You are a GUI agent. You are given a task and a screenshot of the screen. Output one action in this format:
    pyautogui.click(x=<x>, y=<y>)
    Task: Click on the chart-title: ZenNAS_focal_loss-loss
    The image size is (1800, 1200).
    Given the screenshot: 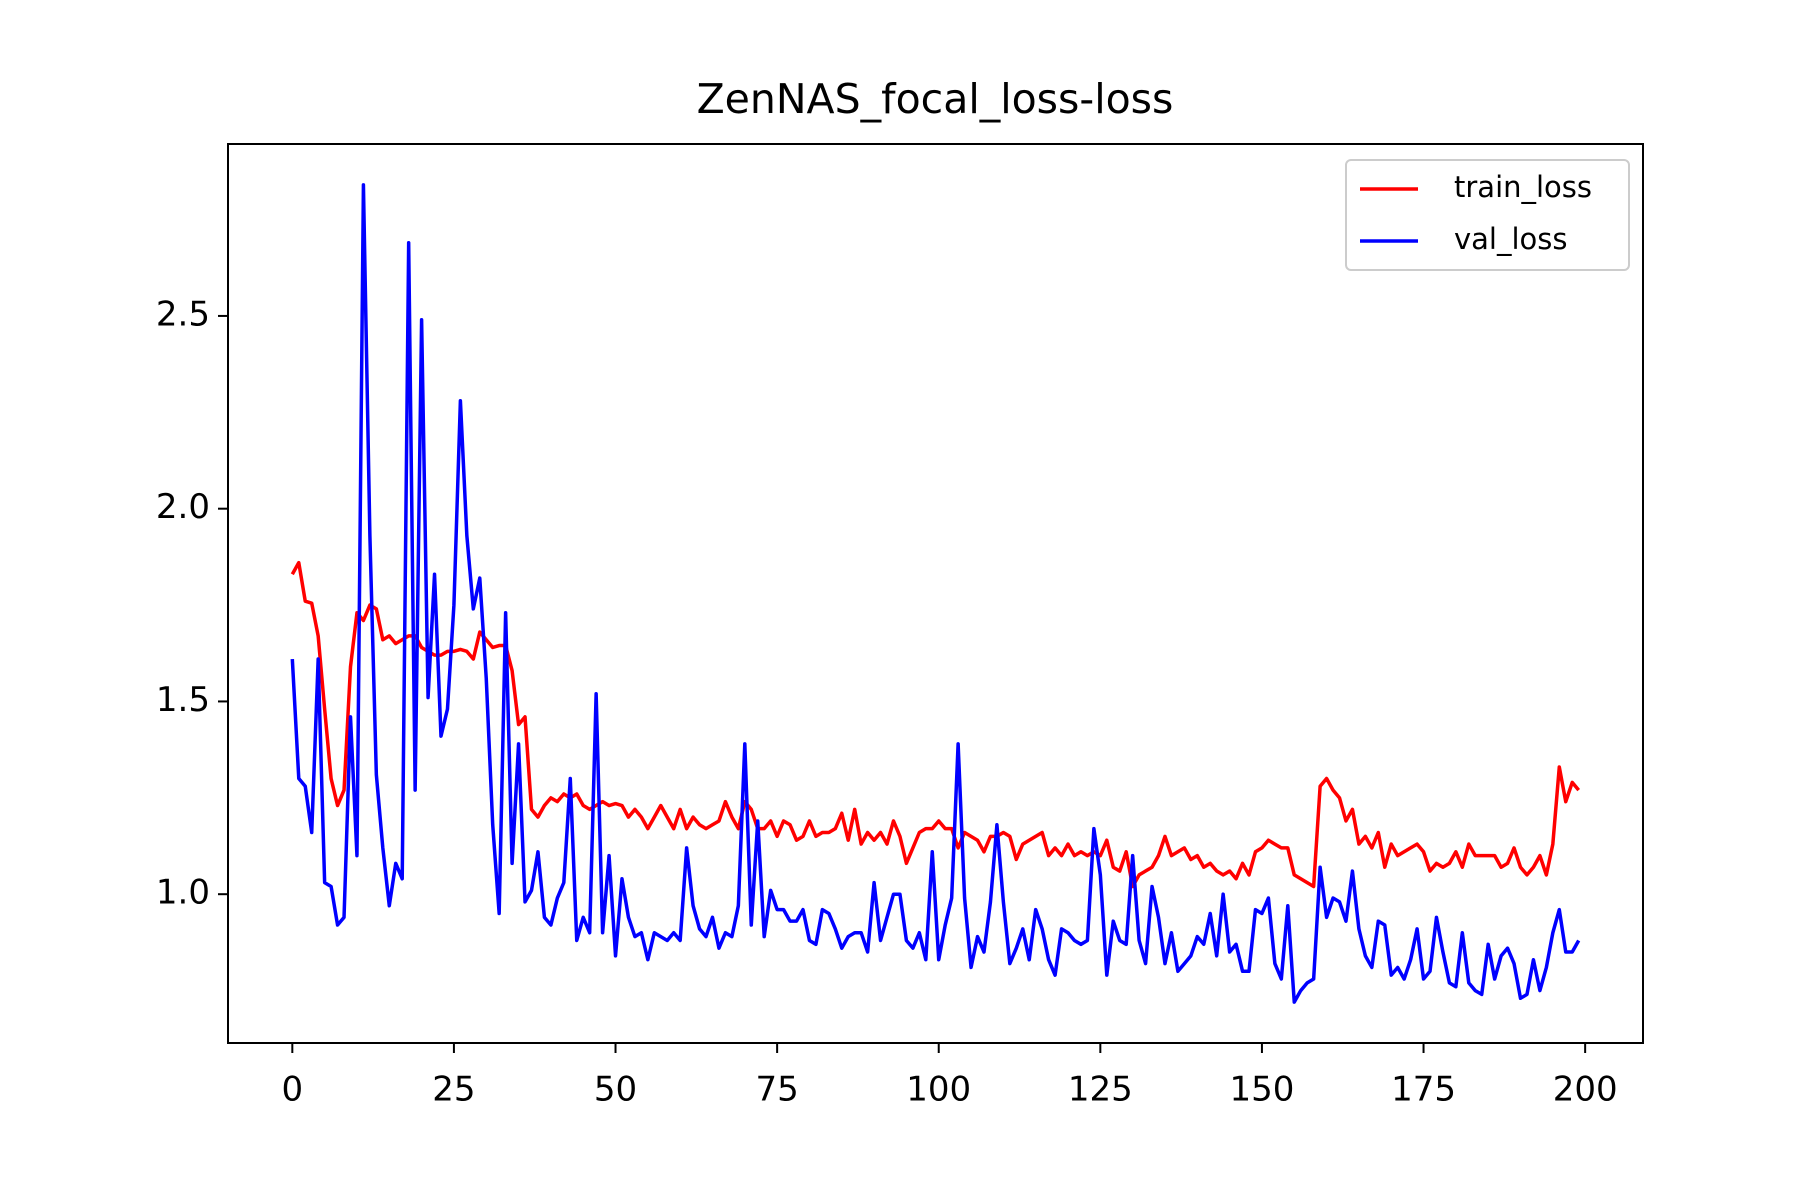 What is the action you would take?
    pyautogui.click(x=935, y=99)
    